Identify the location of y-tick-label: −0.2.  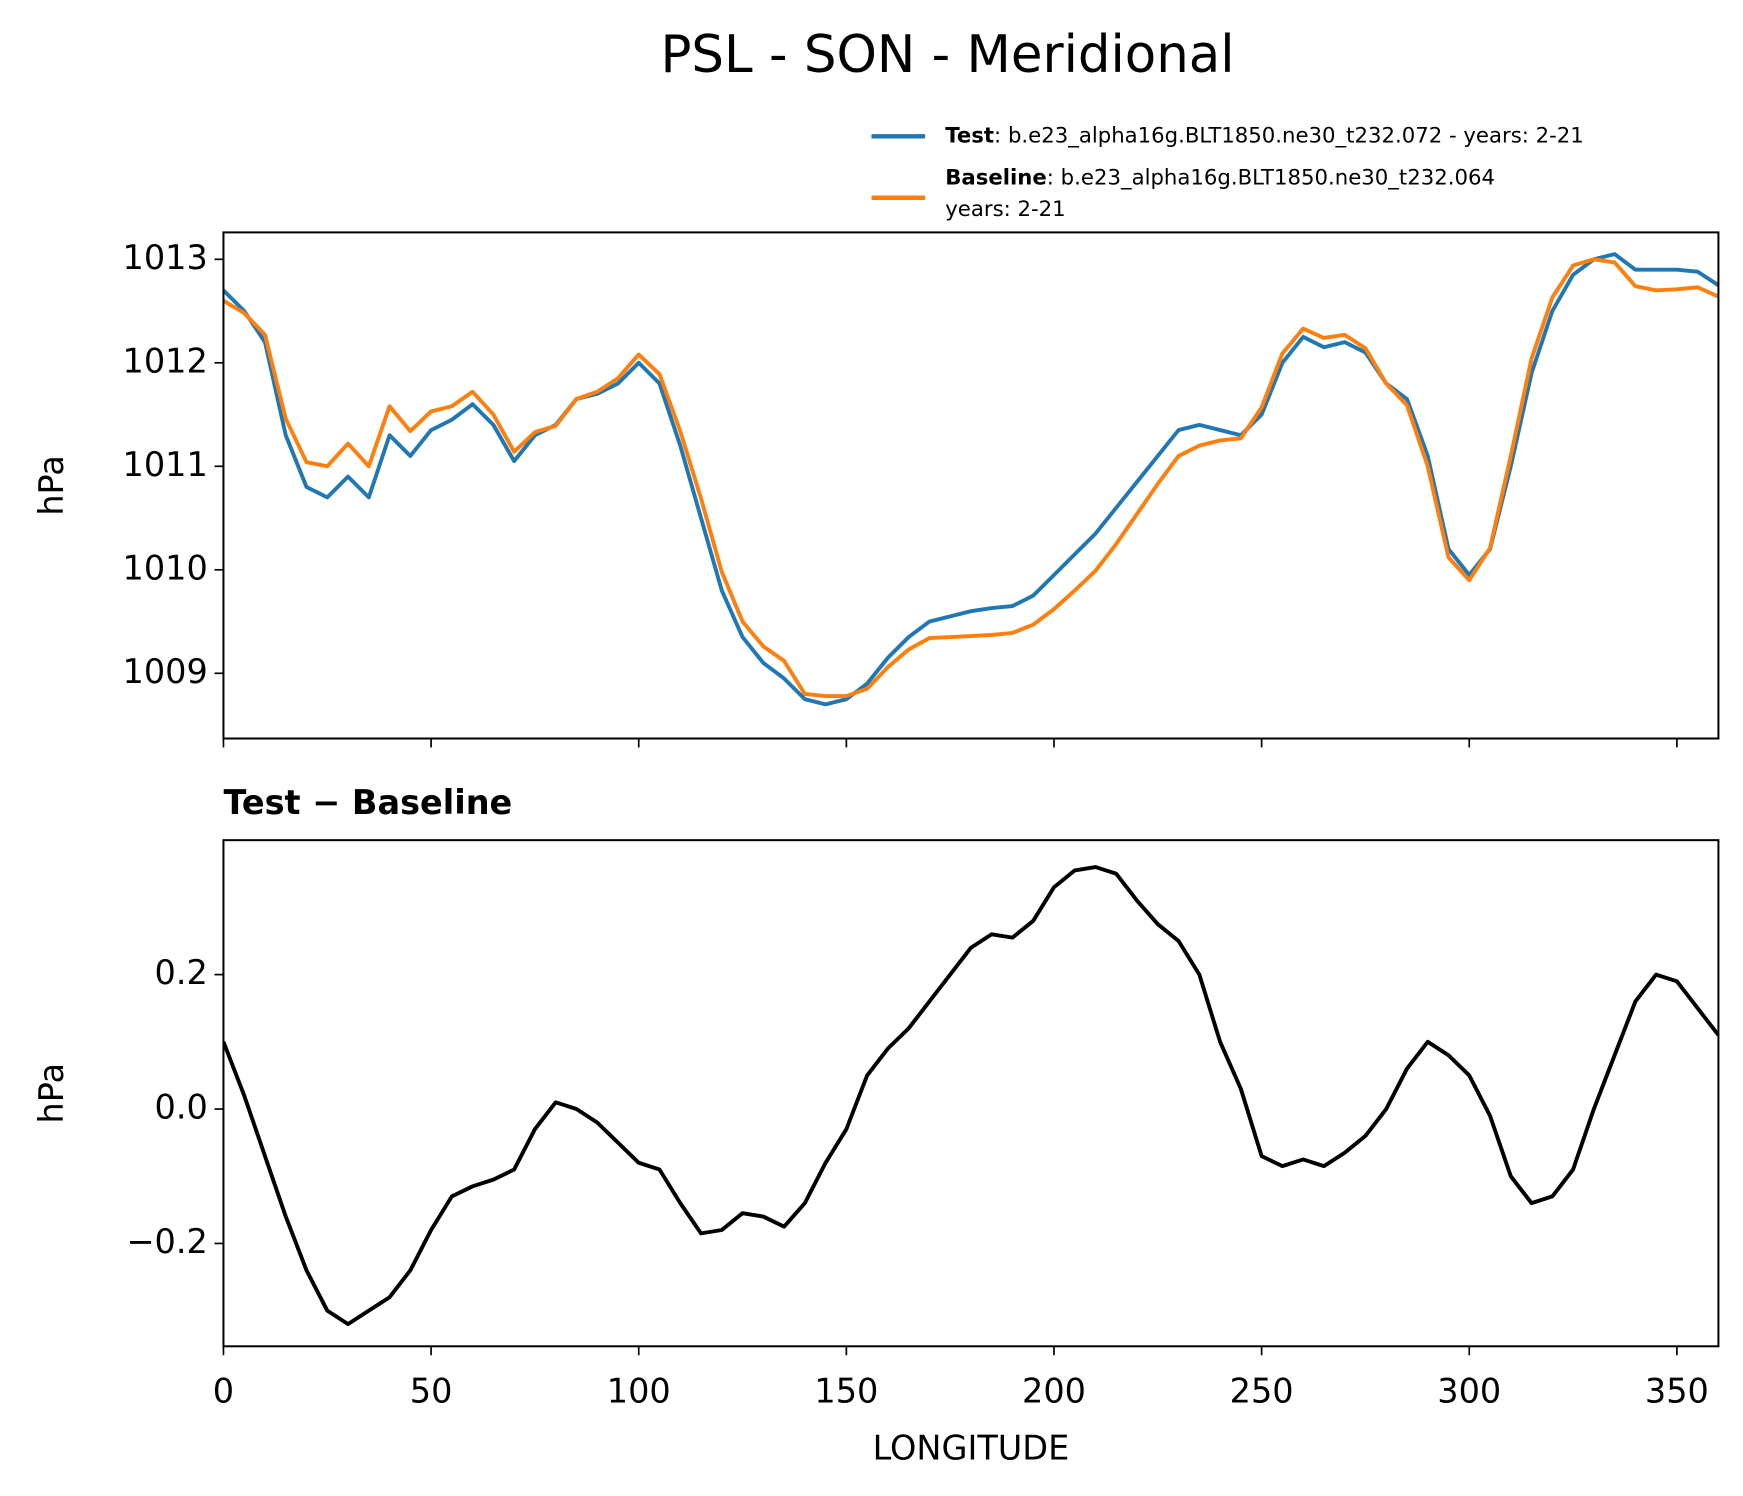
(166, 1241).